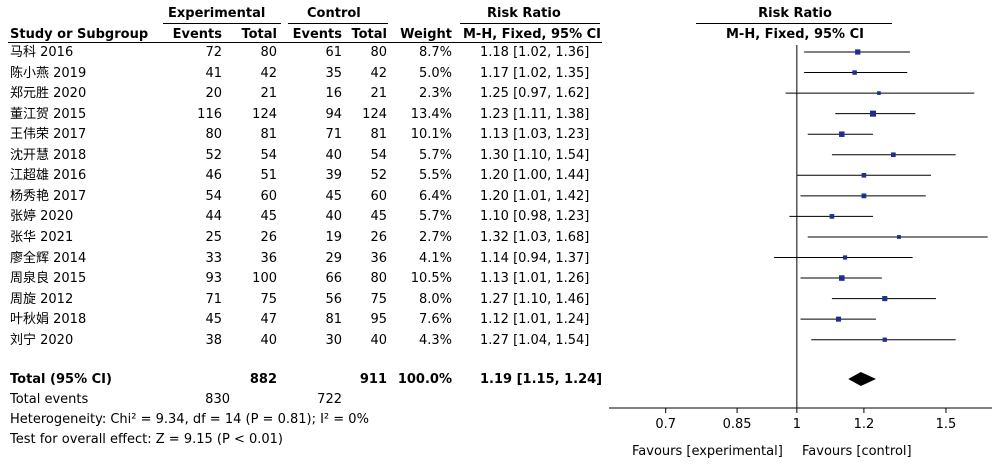 The image size is (1000, 467). Describe the element at coordinates (42, 217) in the screenshot. I see `study-name: 张婷 2020` at that location.